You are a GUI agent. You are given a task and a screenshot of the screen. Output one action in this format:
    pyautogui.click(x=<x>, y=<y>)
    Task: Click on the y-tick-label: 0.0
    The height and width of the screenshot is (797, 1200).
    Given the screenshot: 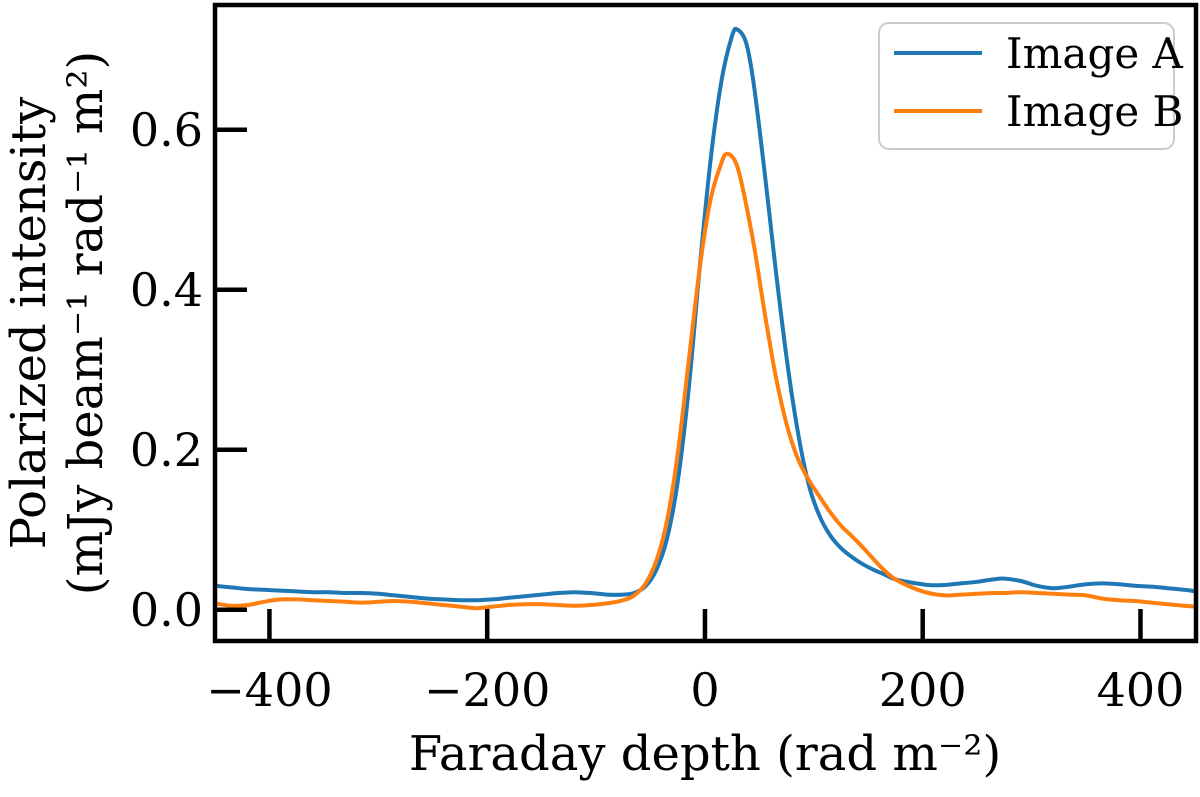 What is the action you would take?
    pyautogui.click(x=166, y=610)
    